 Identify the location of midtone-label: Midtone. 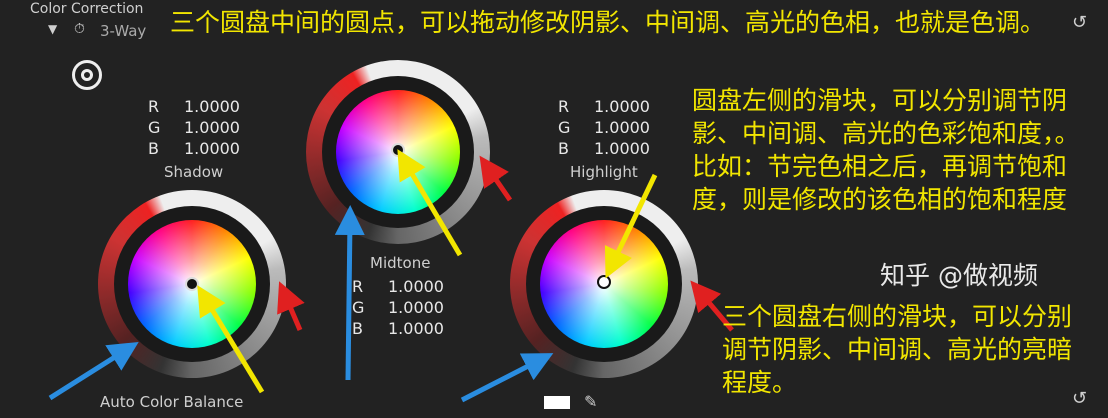
(400, 263).